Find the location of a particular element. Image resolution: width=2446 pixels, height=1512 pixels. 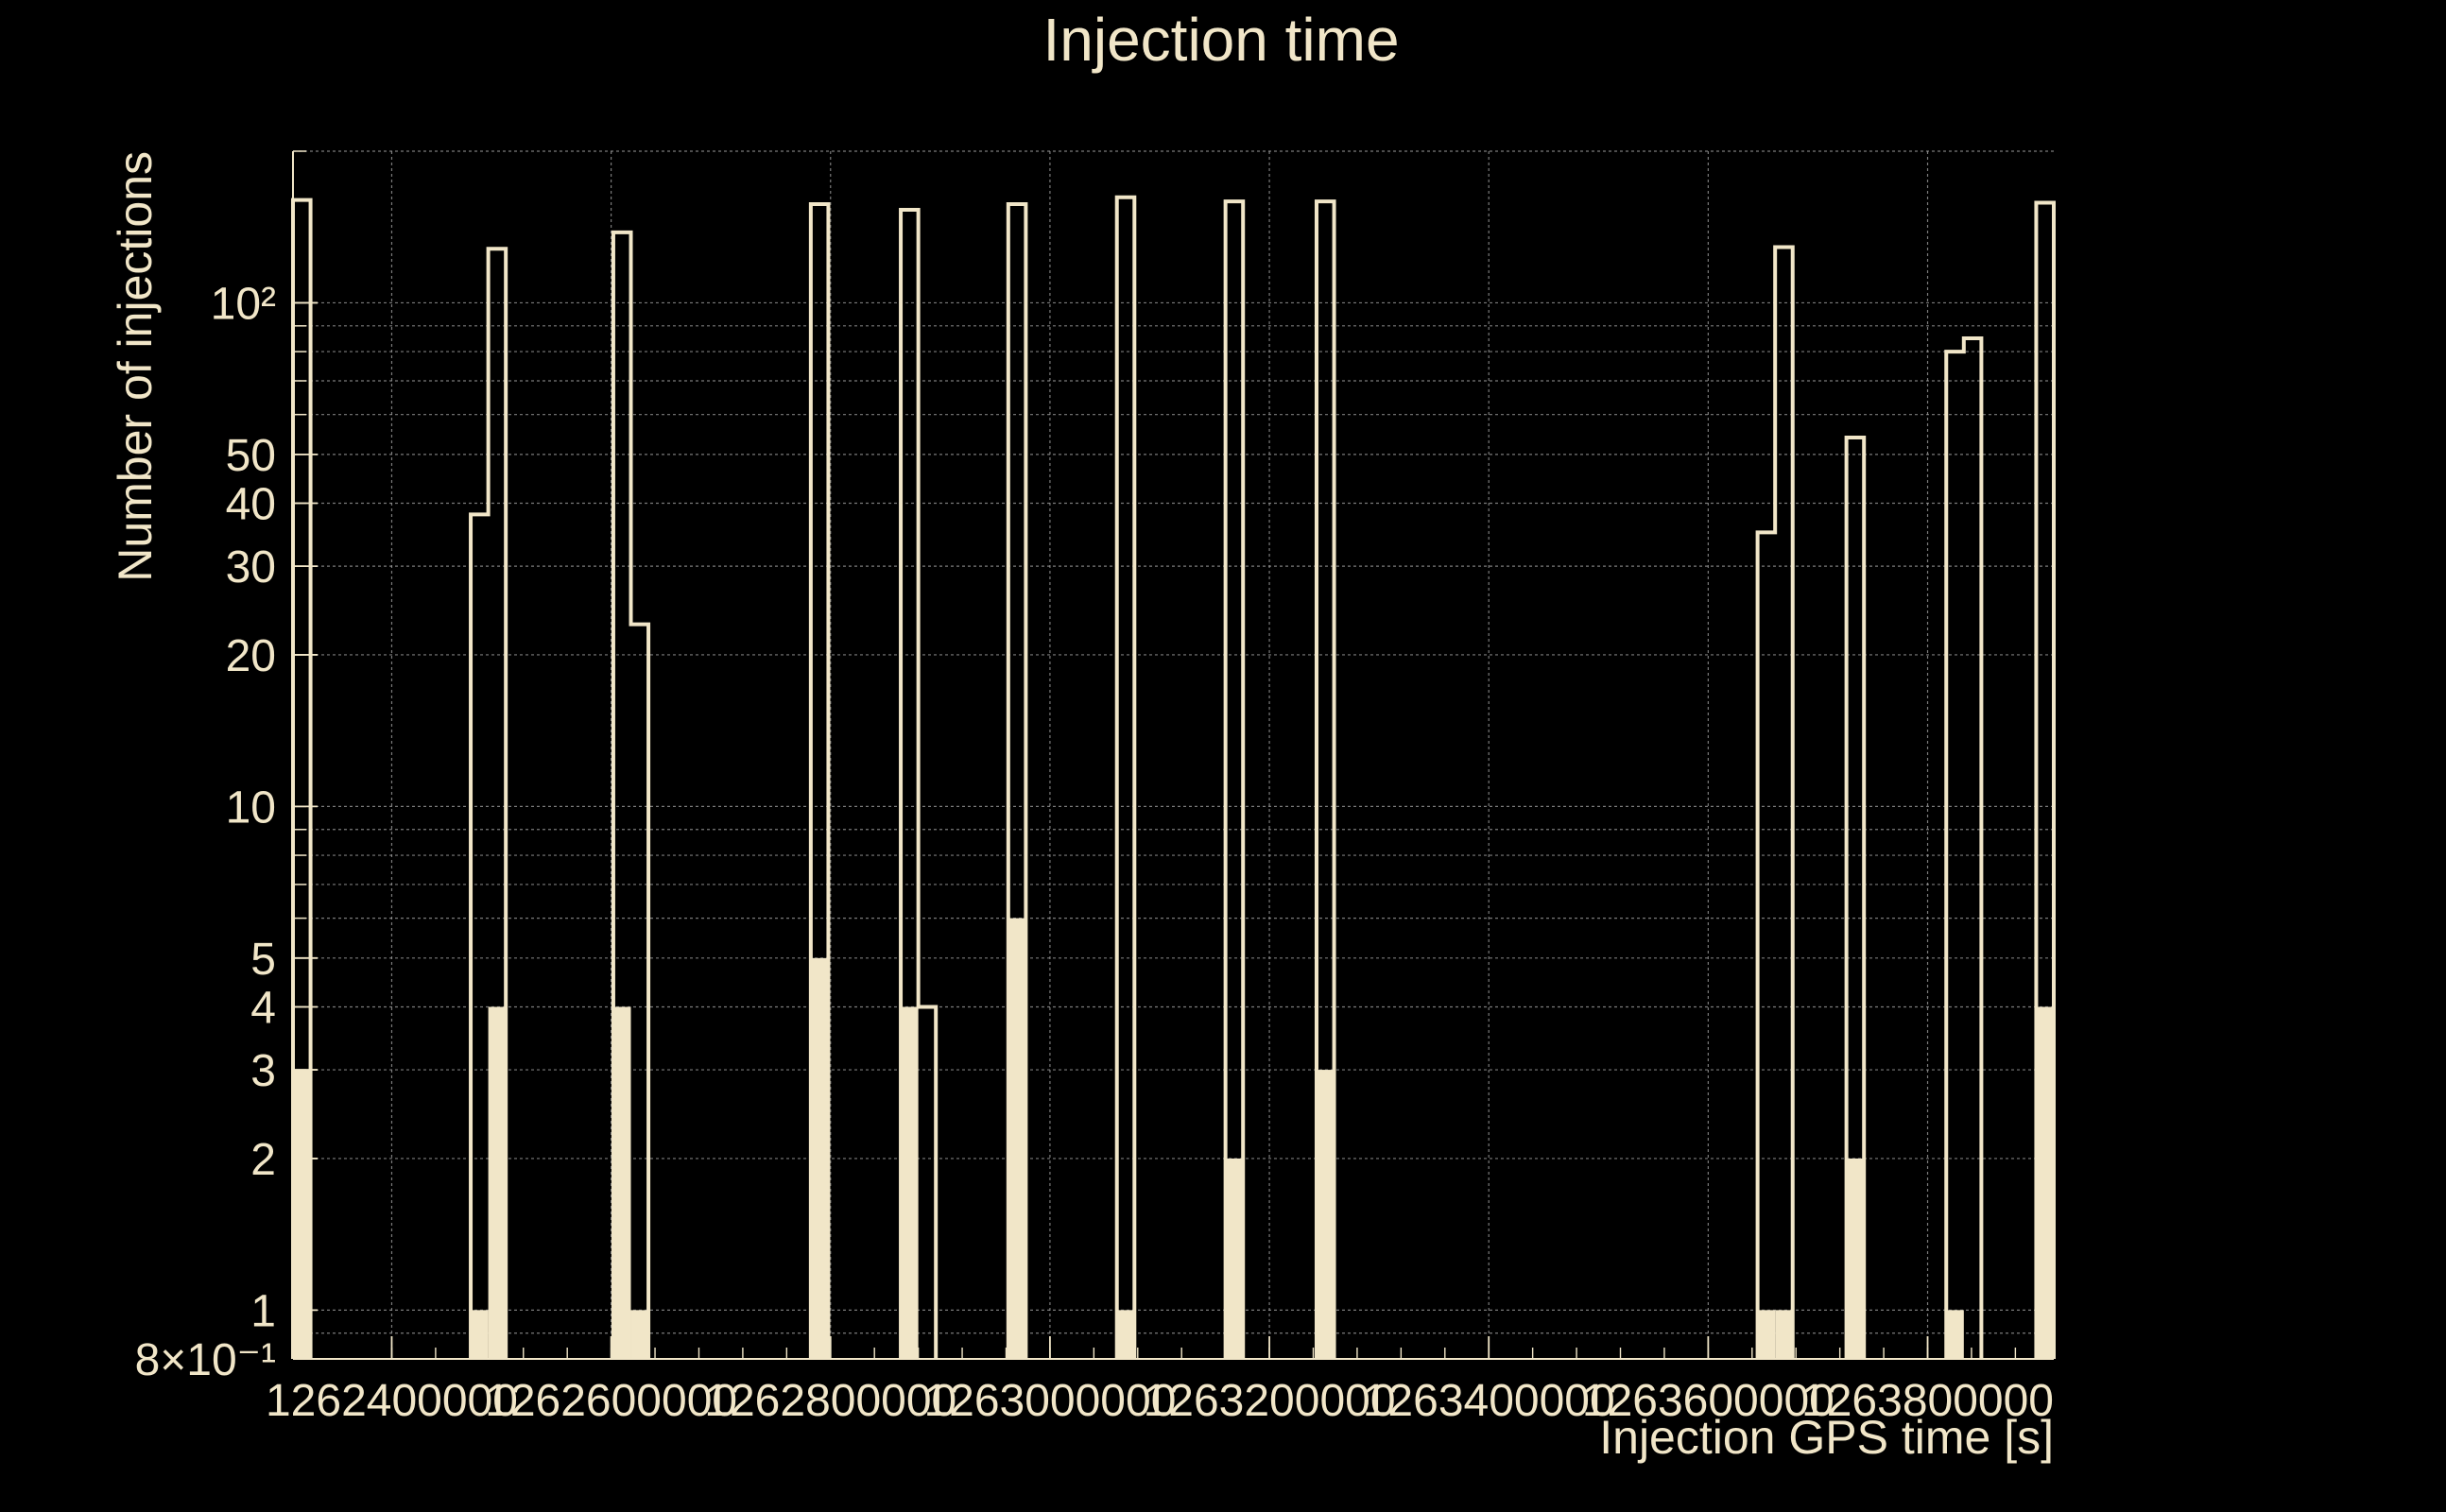

y-tick-label: 3 is located at coordinates (263, 1071).